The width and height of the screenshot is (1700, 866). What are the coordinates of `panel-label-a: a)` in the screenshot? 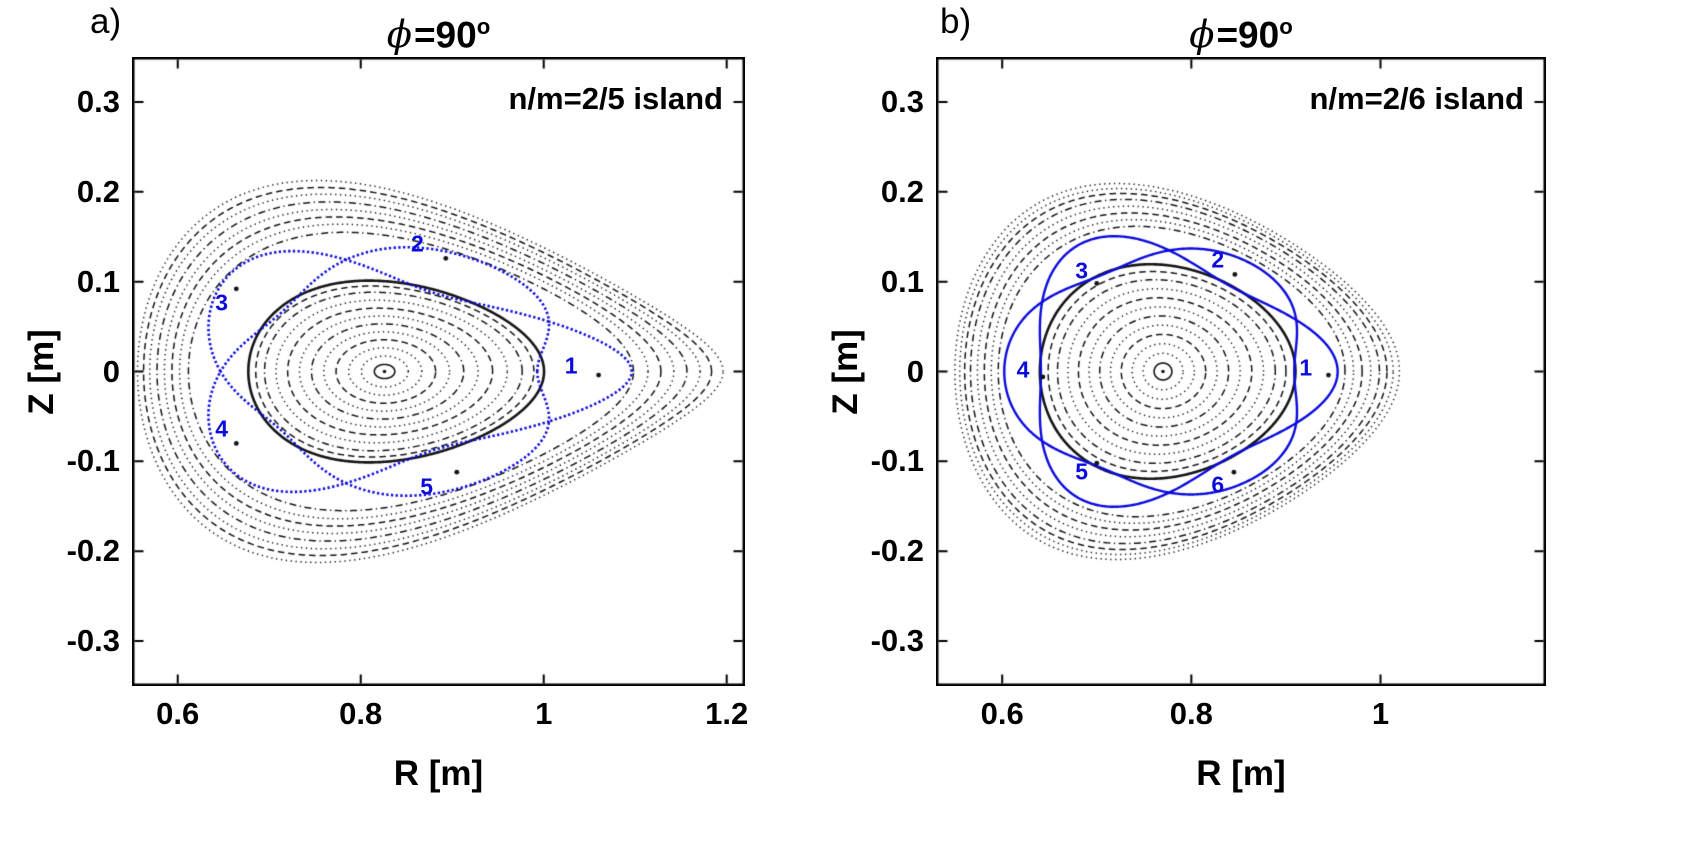 It's located at (106, 21).